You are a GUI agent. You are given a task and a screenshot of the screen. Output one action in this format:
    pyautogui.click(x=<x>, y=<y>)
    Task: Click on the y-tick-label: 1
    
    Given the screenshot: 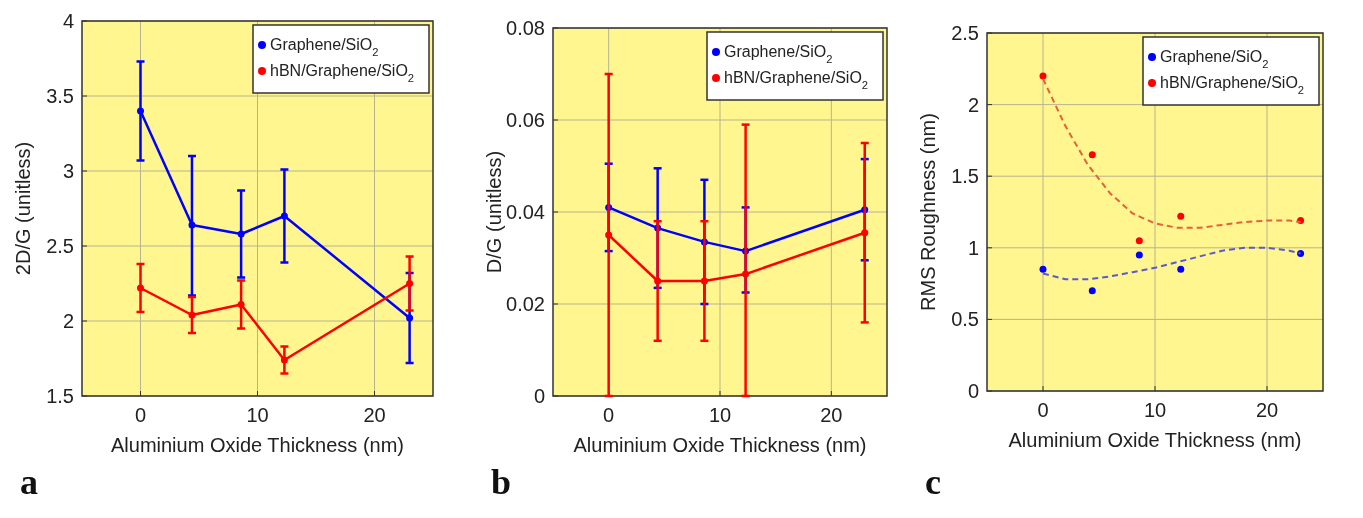 What is the action you would take?
    pyautogui.click(x=973, y=247)
    